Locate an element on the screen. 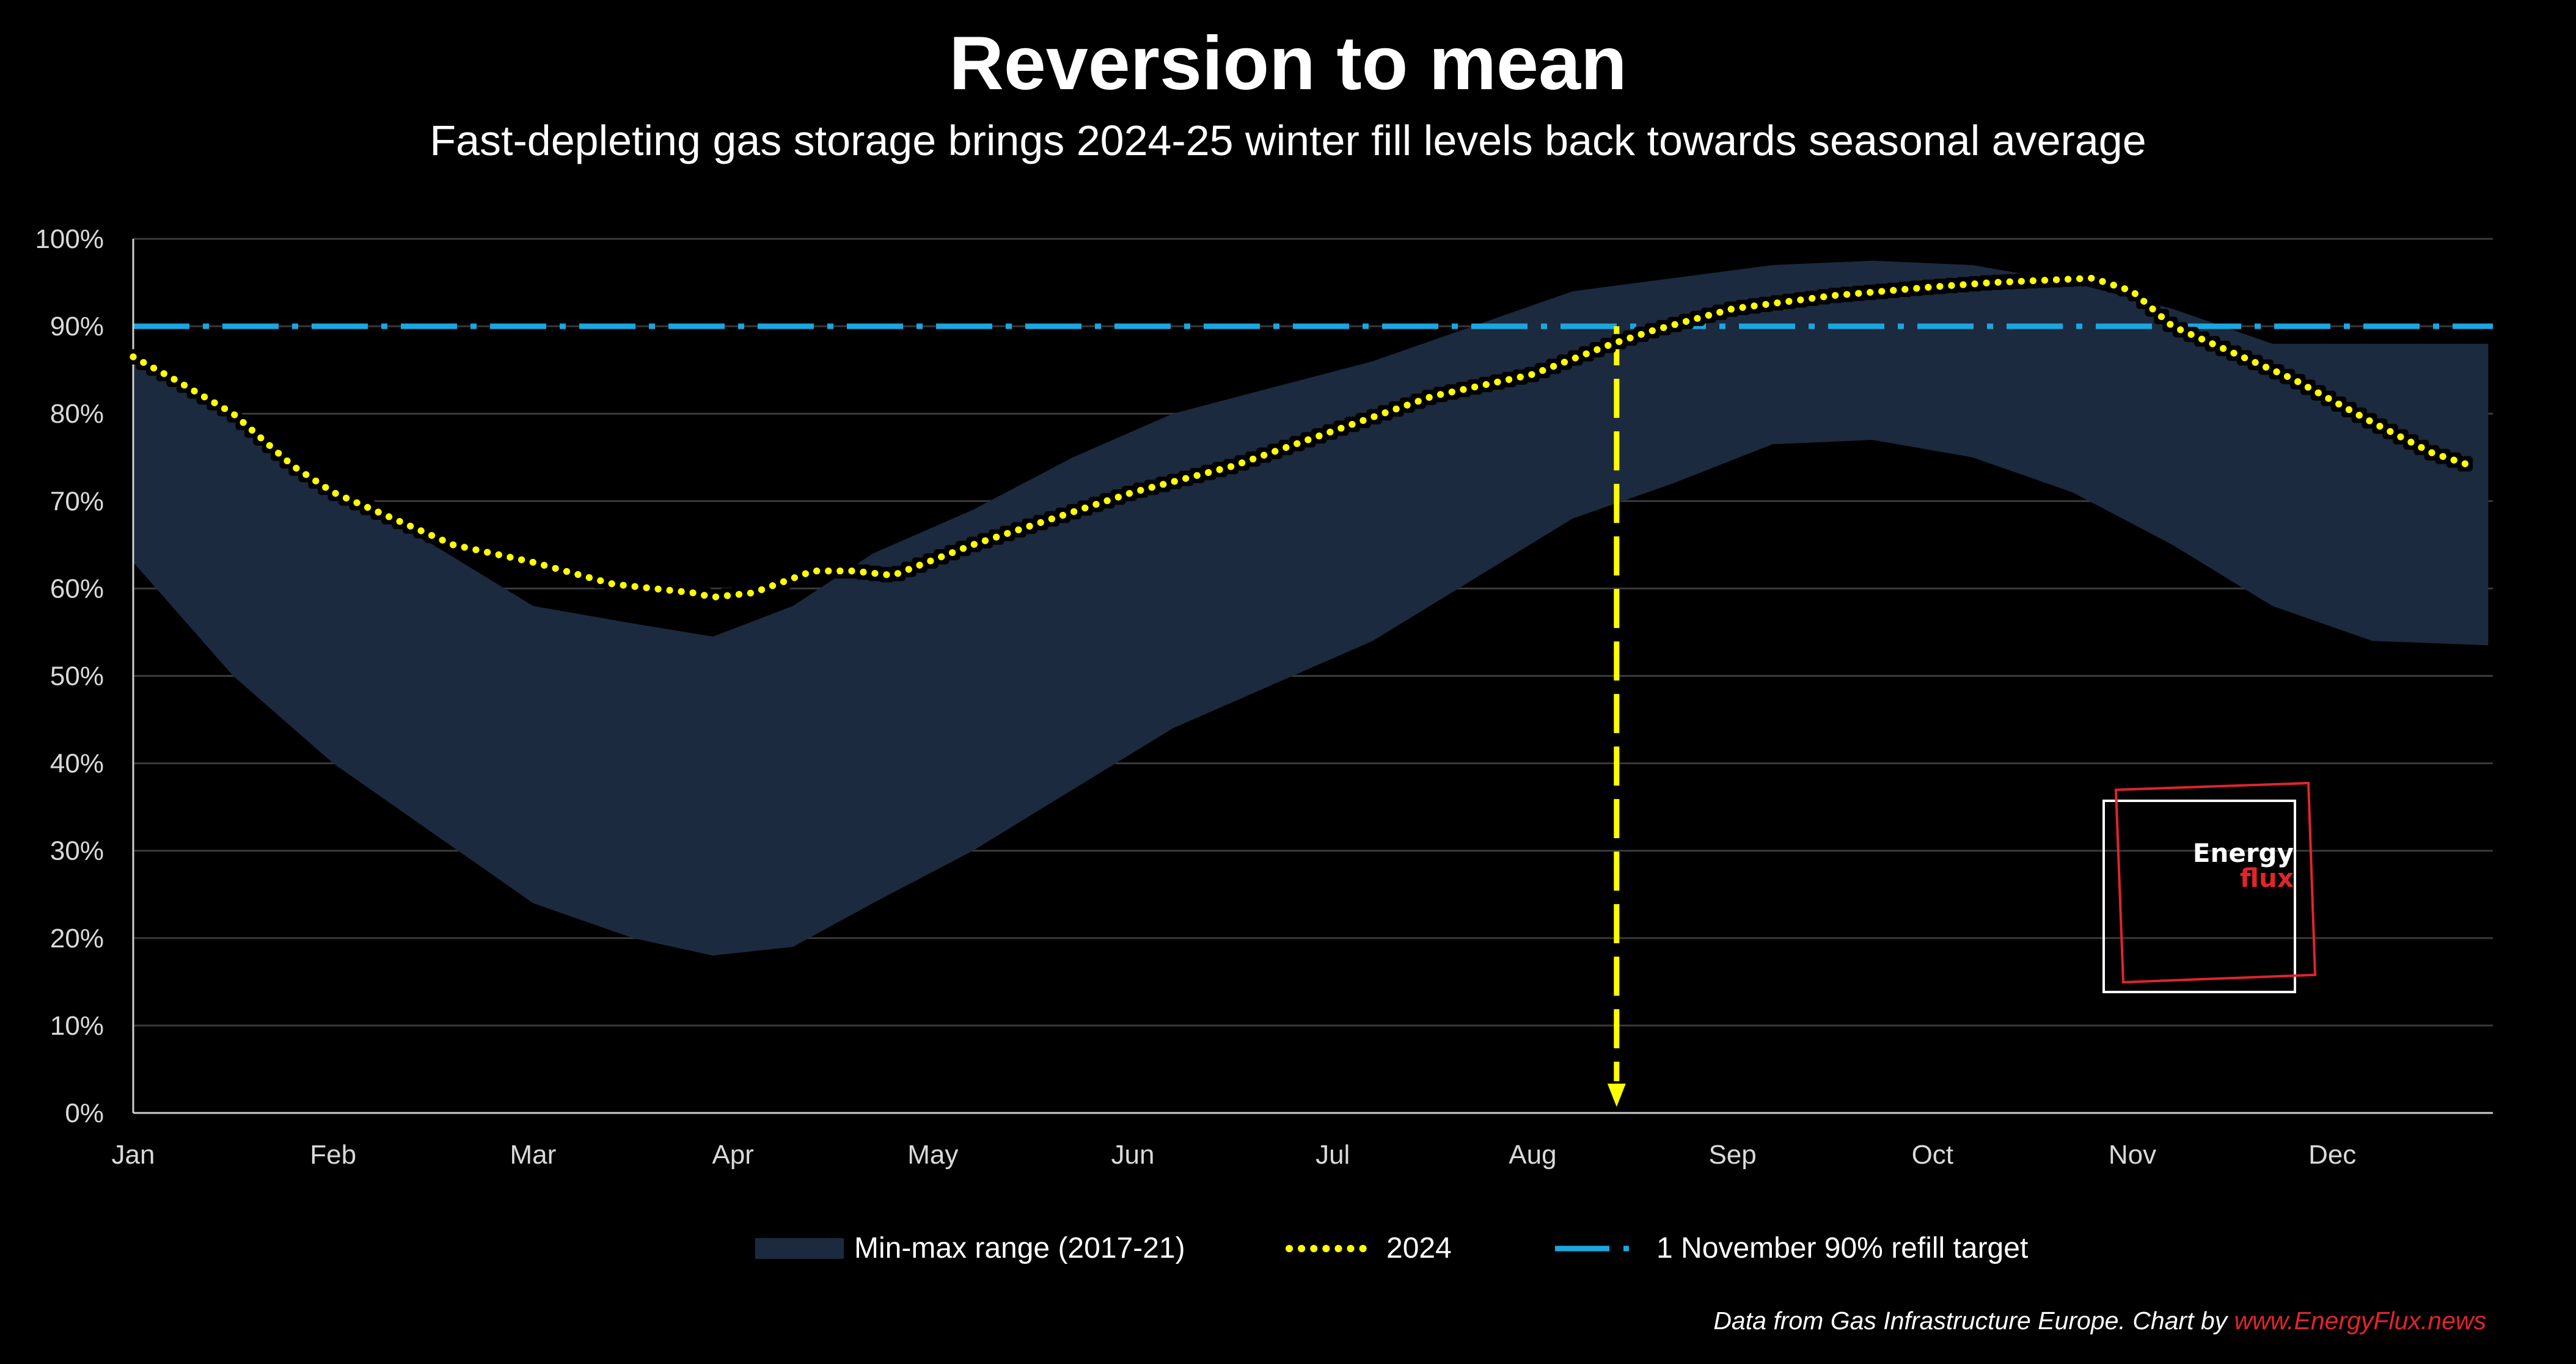 The width and height of the screenshot is (2576, 1364). logo-frame-red is located at coordinates (2215, 883).